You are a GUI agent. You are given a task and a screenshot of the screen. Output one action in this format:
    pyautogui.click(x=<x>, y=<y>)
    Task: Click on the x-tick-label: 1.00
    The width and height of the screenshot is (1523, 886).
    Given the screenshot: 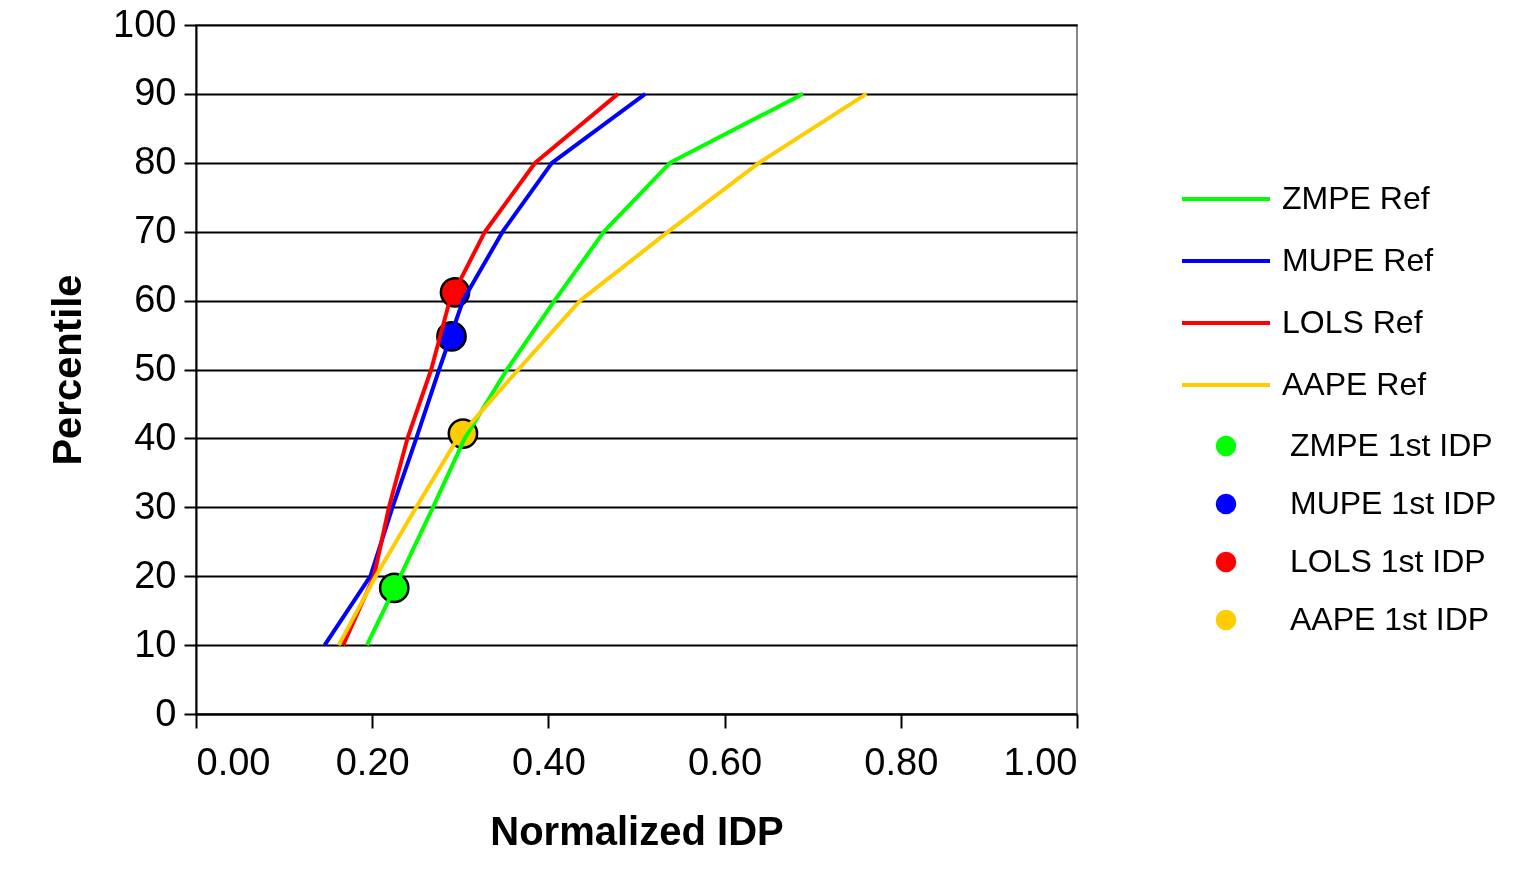 What is the action you would take?
    pyautogui.click(x=1040, y=761)
    